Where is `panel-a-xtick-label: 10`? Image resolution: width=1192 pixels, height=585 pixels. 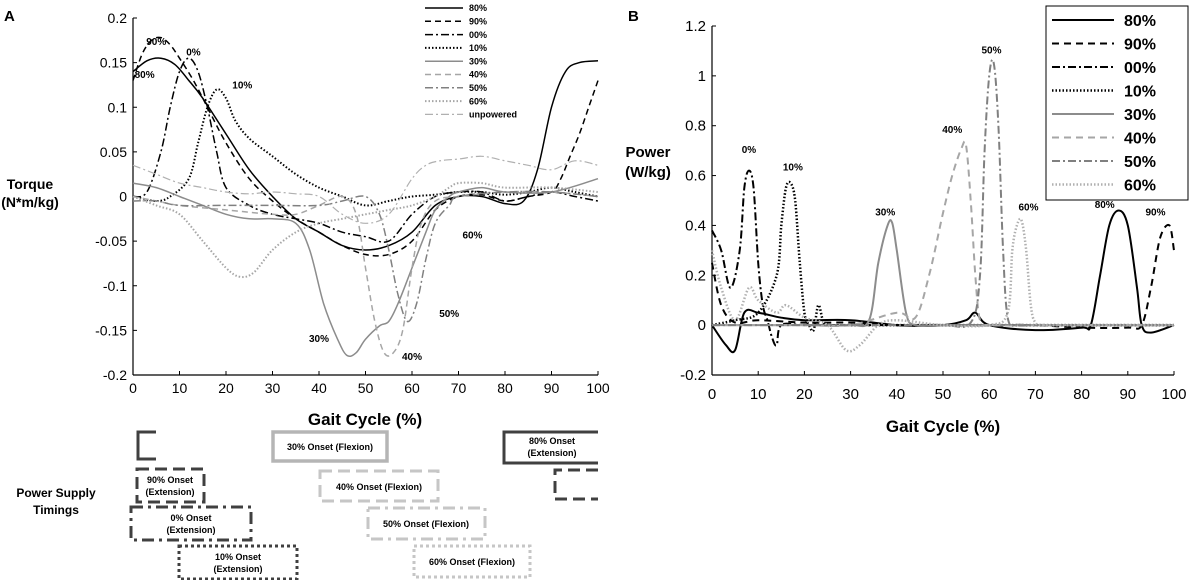 panel-a-xtick-label: 10 is located at coordinates (180, 388).